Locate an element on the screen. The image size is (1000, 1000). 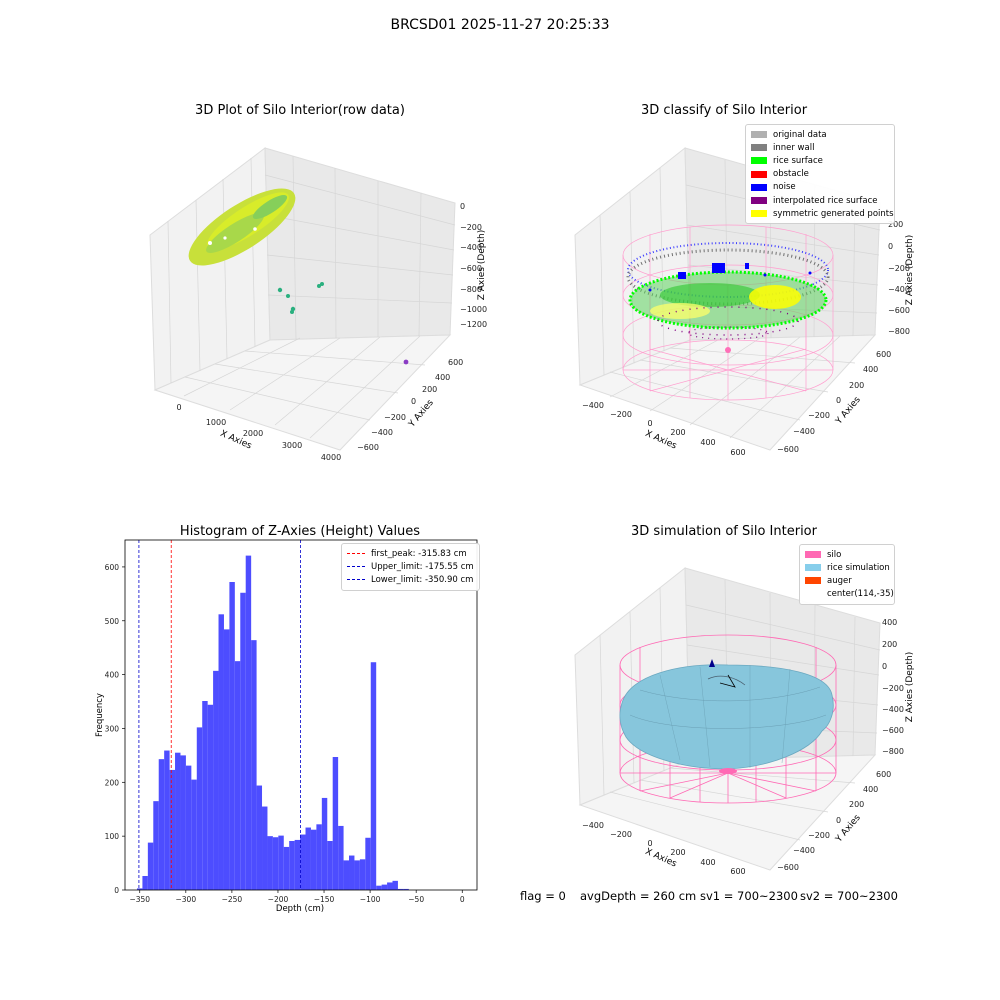
legend-line-swatch is located at coordinates (356, 567).